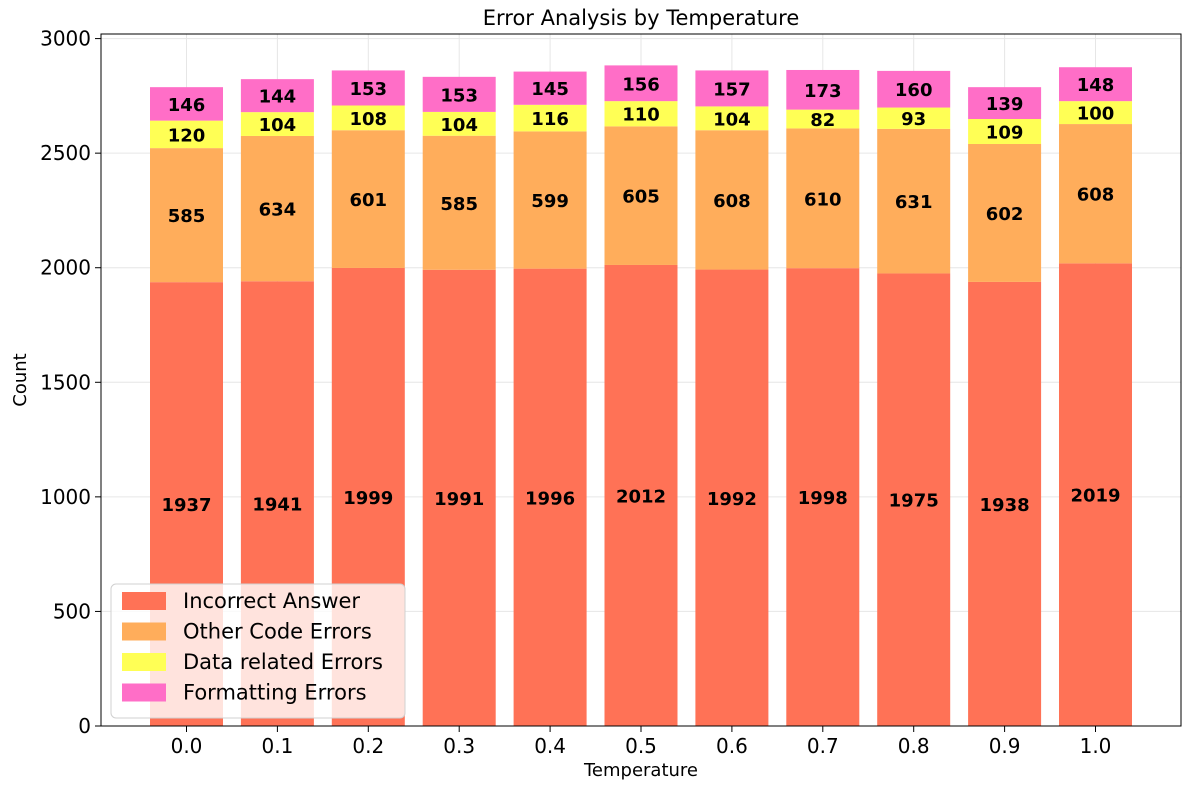  I want to click on bar-value-label: 145, so click(550, 89).